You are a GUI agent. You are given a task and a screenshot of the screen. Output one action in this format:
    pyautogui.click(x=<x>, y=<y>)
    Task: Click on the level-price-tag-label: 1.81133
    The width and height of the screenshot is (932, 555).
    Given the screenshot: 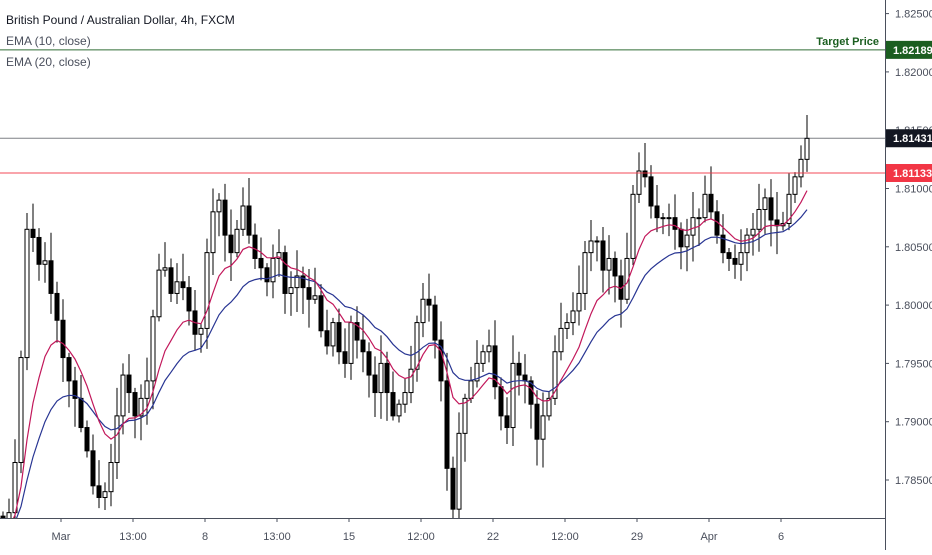 What is the action you would take?
    pyautogui.click(x=912, y=174)
    